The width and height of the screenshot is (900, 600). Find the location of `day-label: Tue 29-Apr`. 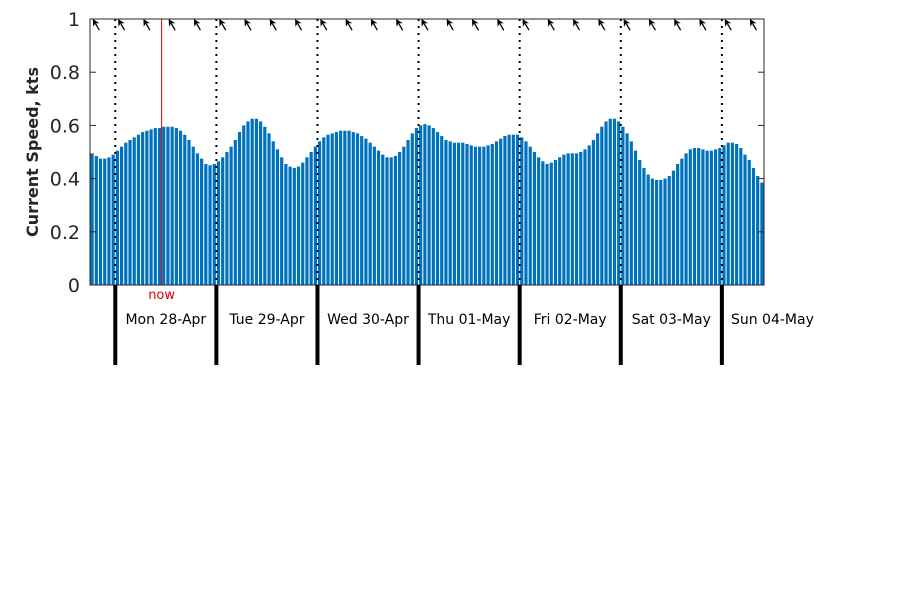

day-label: Tue 29-Apr is located at coordinates (266, 320).